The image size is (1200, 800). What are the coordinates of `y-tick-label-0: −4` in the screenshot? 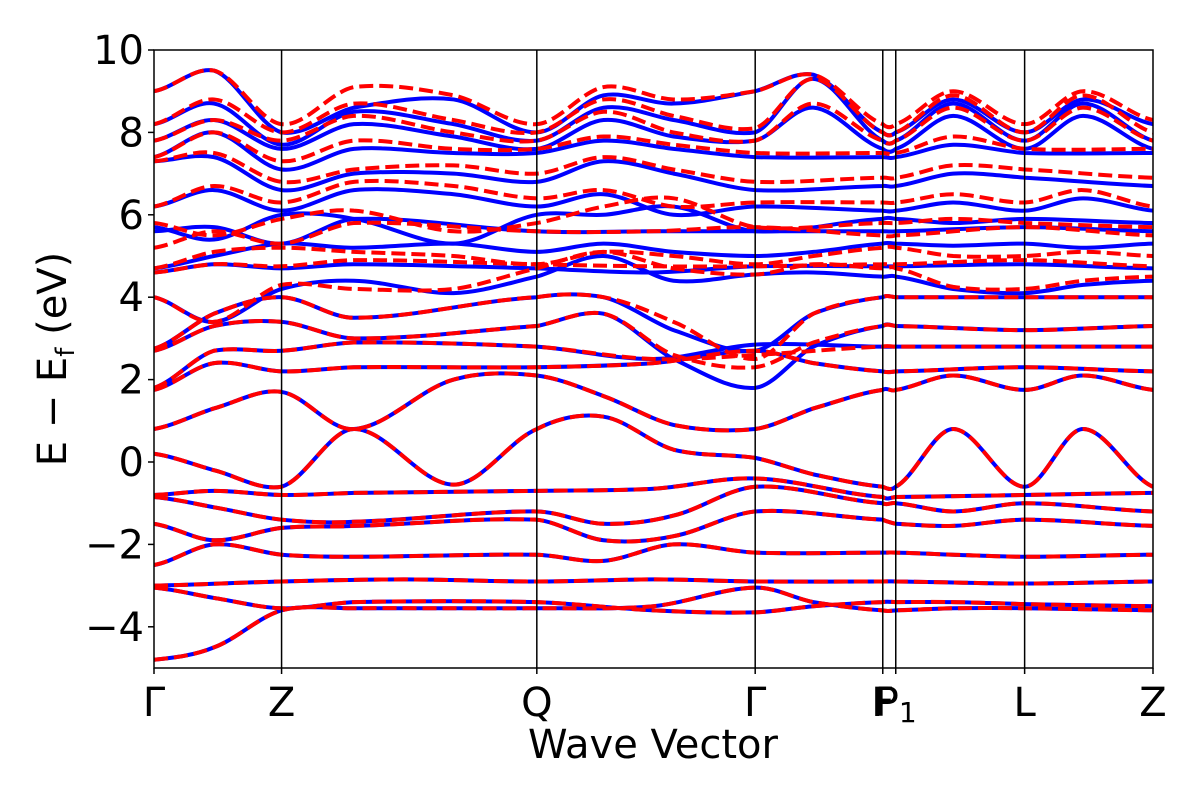 It's located at (114, 628).